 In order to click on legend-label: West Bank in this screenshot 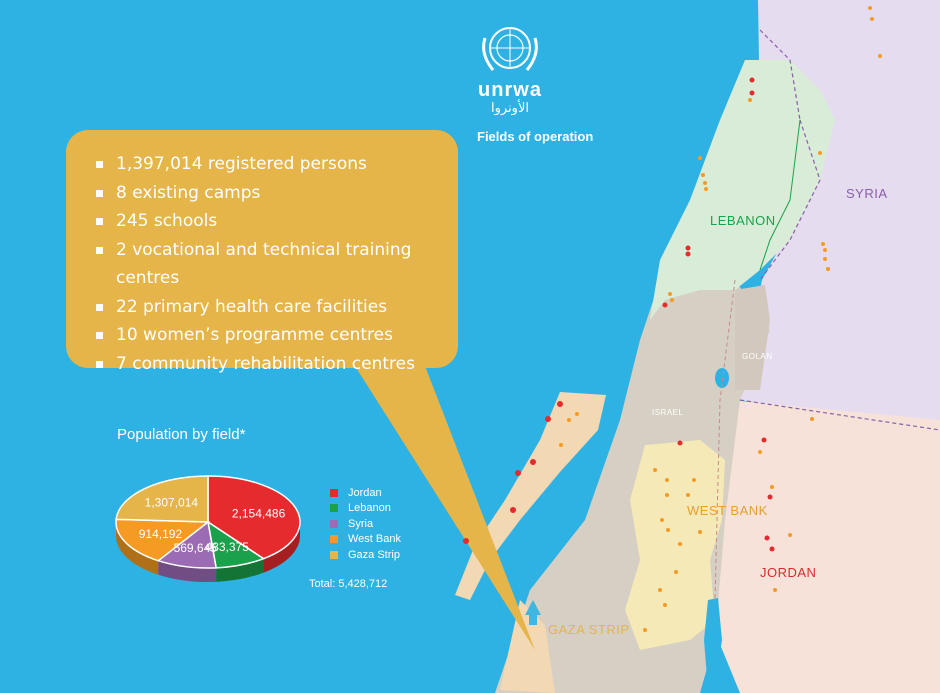, I will do `click(374, 539)`.